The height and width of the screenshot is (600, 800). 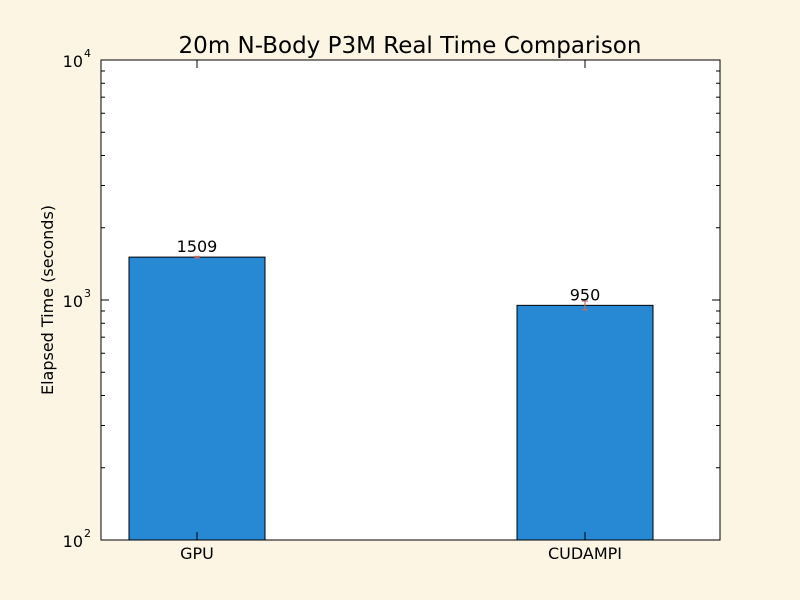 I want to click on chart-title: 20m N-Body P3M Real Time Comparison, so click(x=410, y=46).